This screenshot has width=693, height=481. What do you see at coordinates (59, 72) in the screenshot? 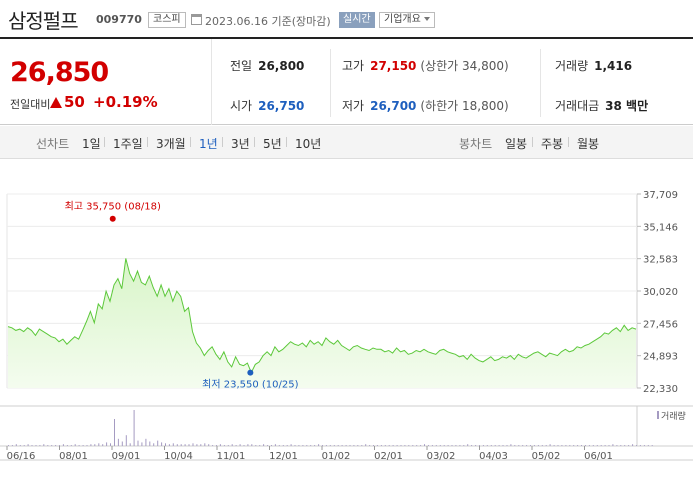
I see `current-price: 26,850` at bounding box center [59, 72].